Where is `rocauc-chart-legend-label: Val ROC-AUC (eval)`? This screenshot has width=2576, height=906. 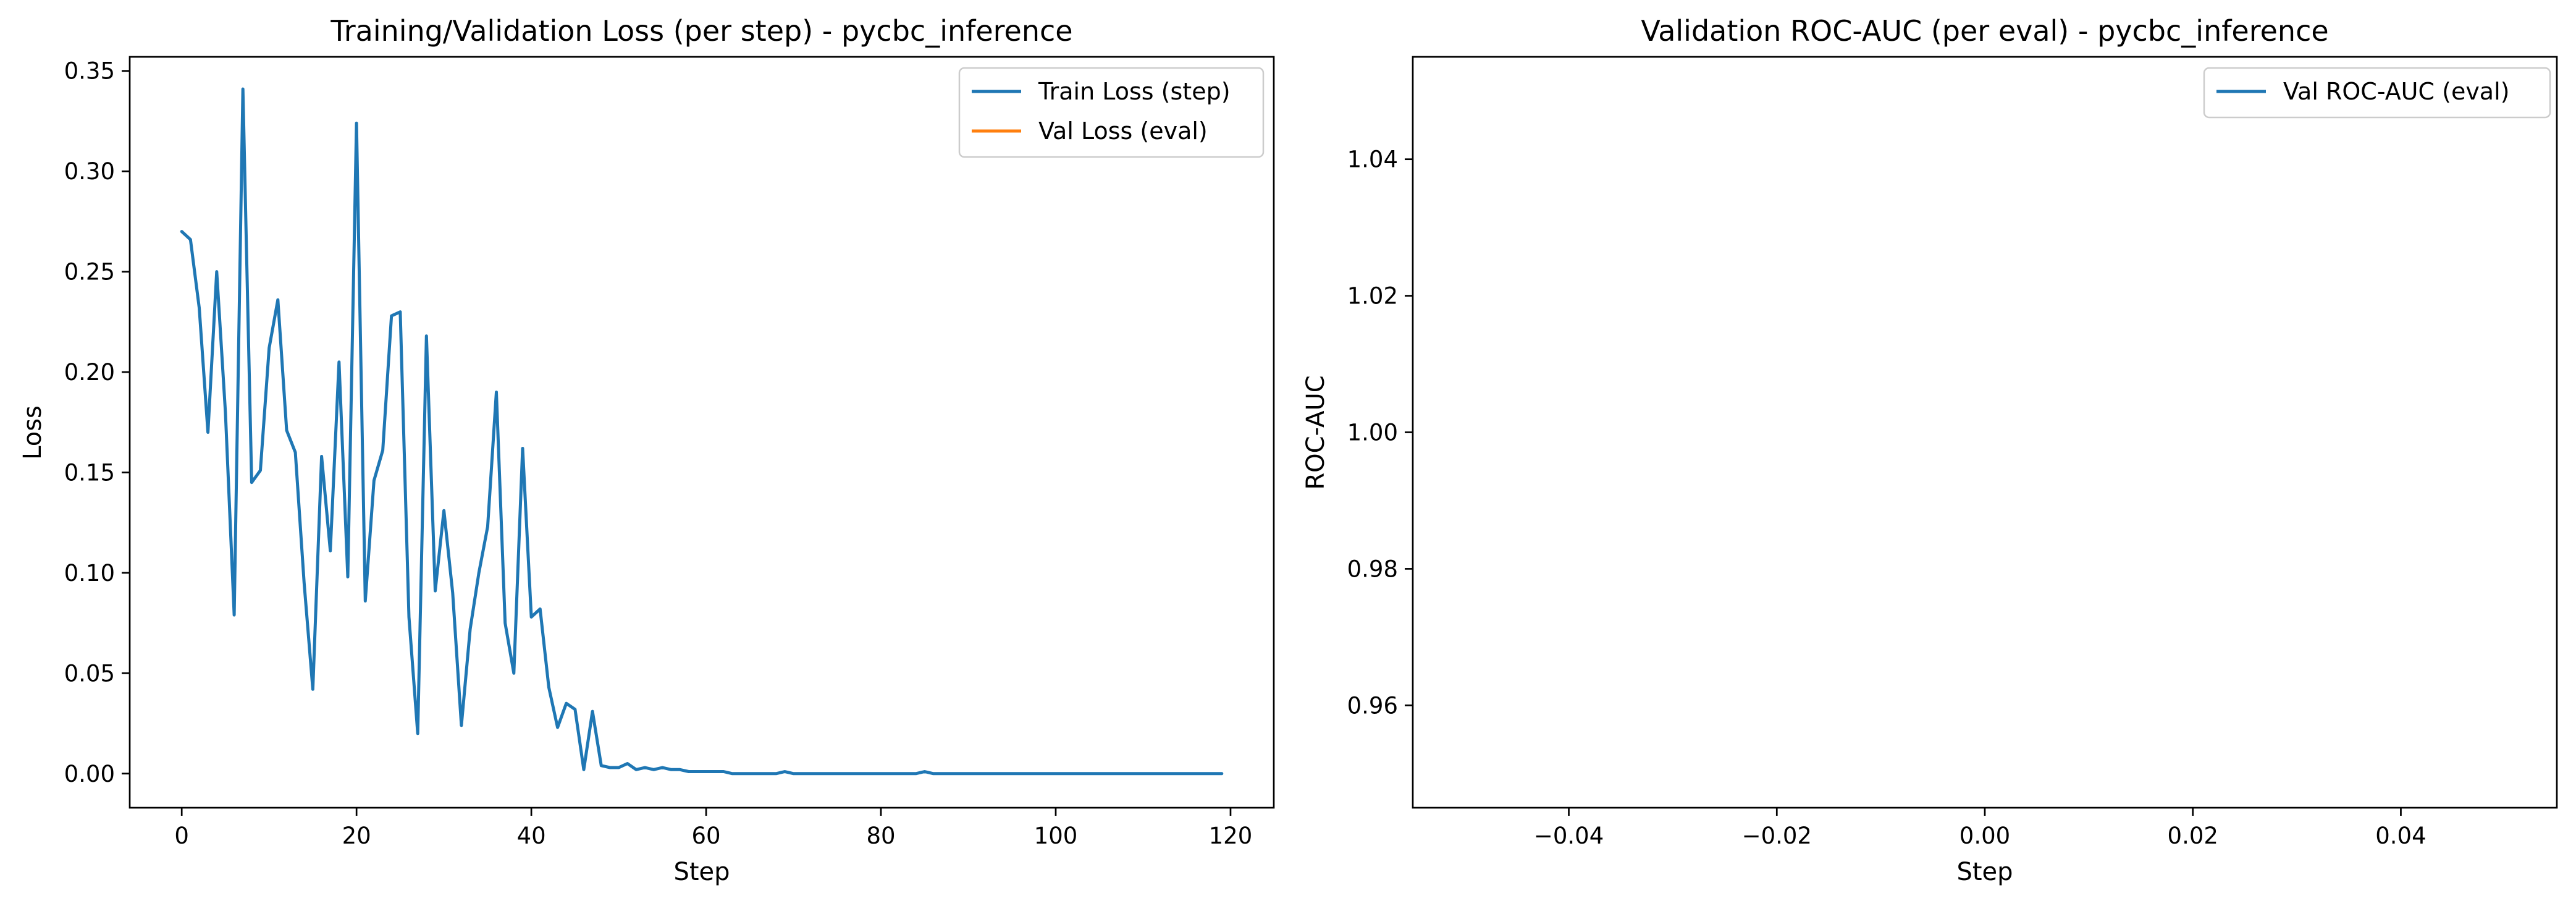 rocauc-chart-legend-label: Val ROC-AUC (eval) is located at coordinates (2396, 91).